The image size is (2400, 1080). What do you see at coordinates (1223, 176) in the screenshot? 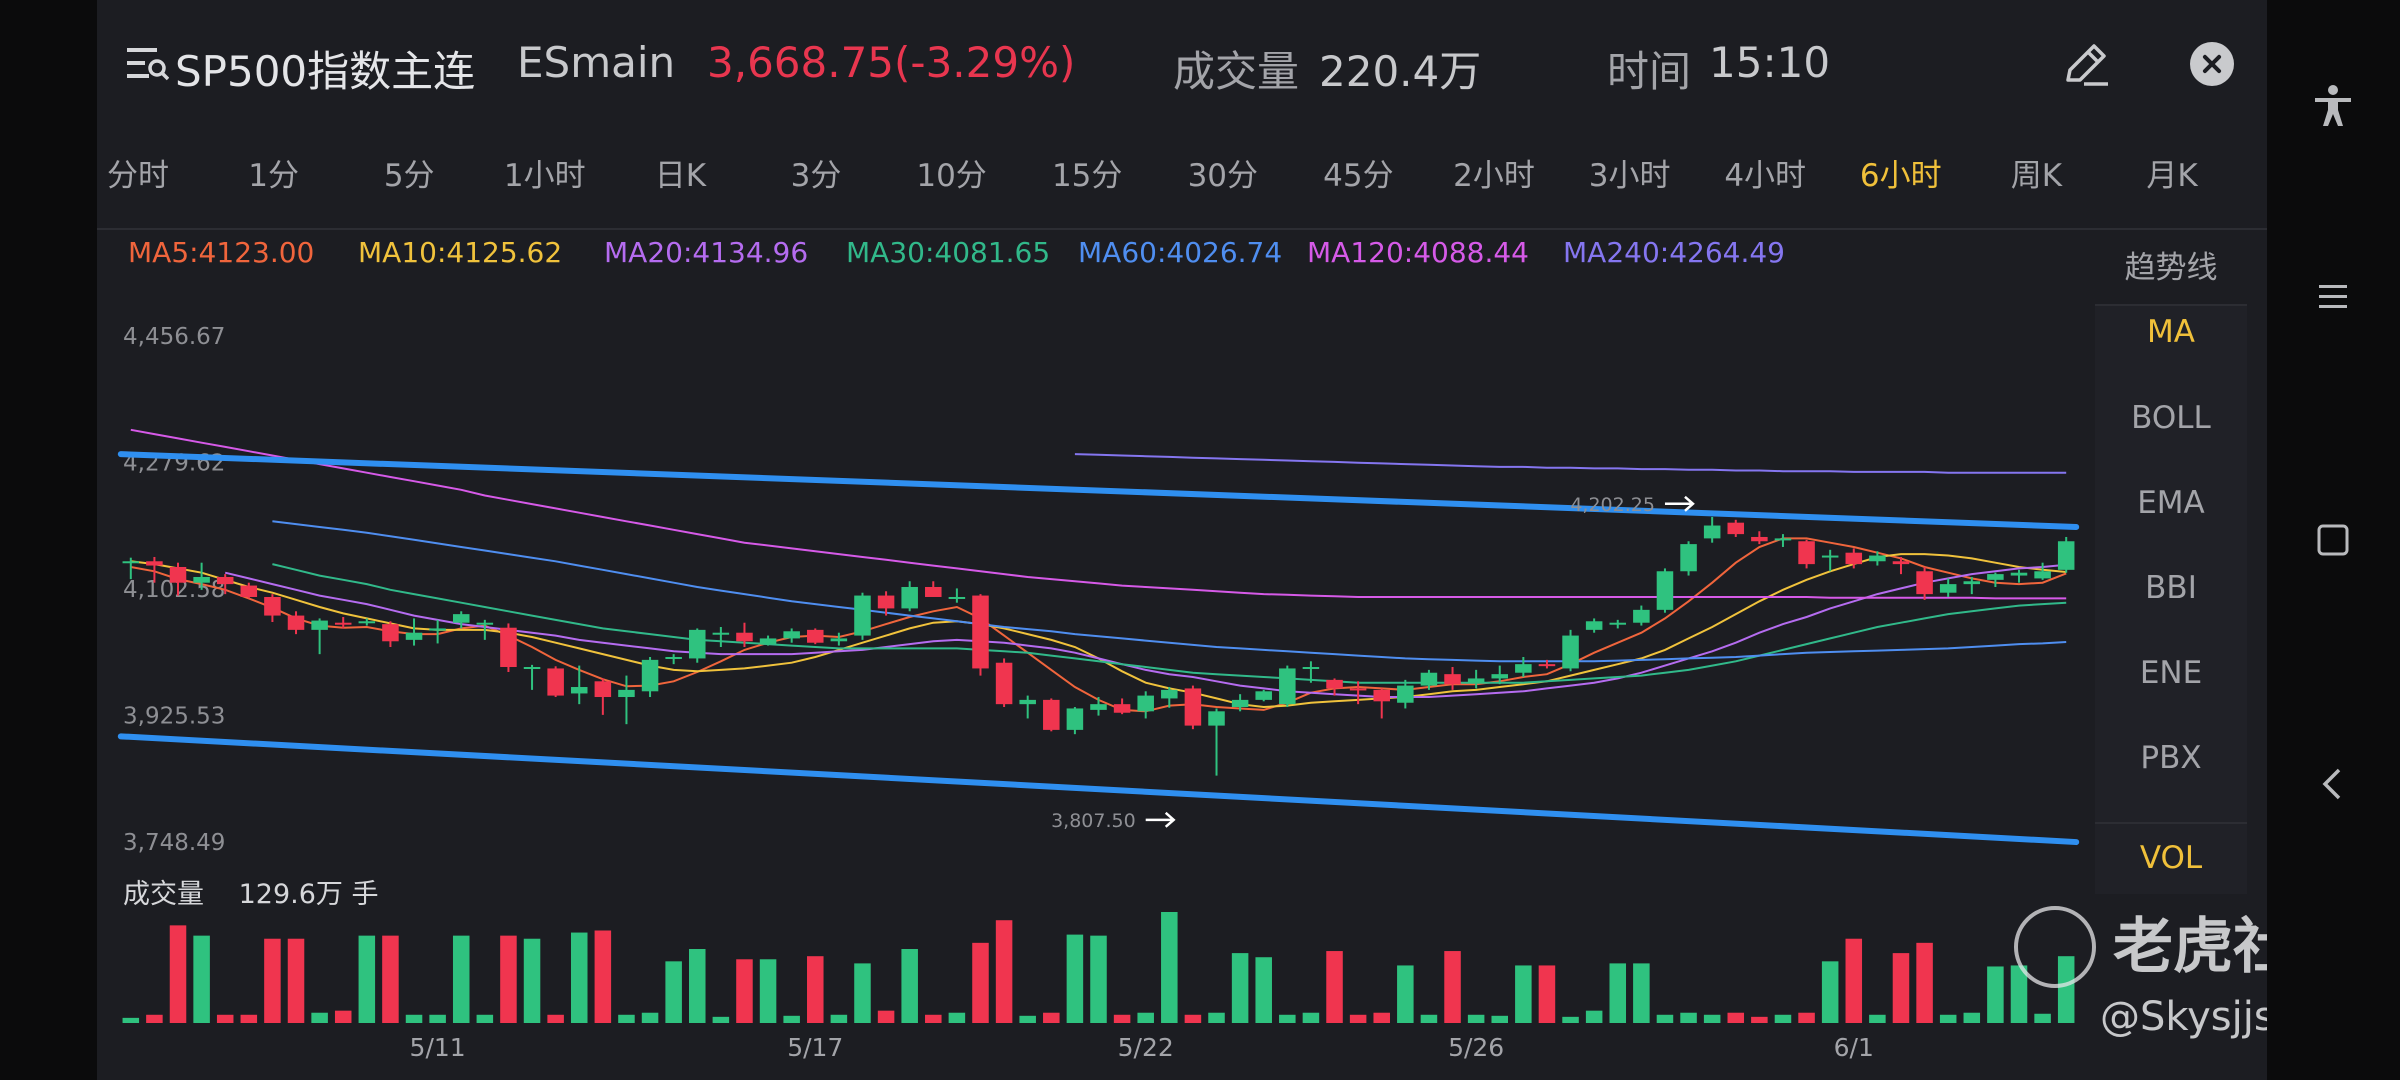
I see `tab-8: 30分` at bounding box center [1223, 176].